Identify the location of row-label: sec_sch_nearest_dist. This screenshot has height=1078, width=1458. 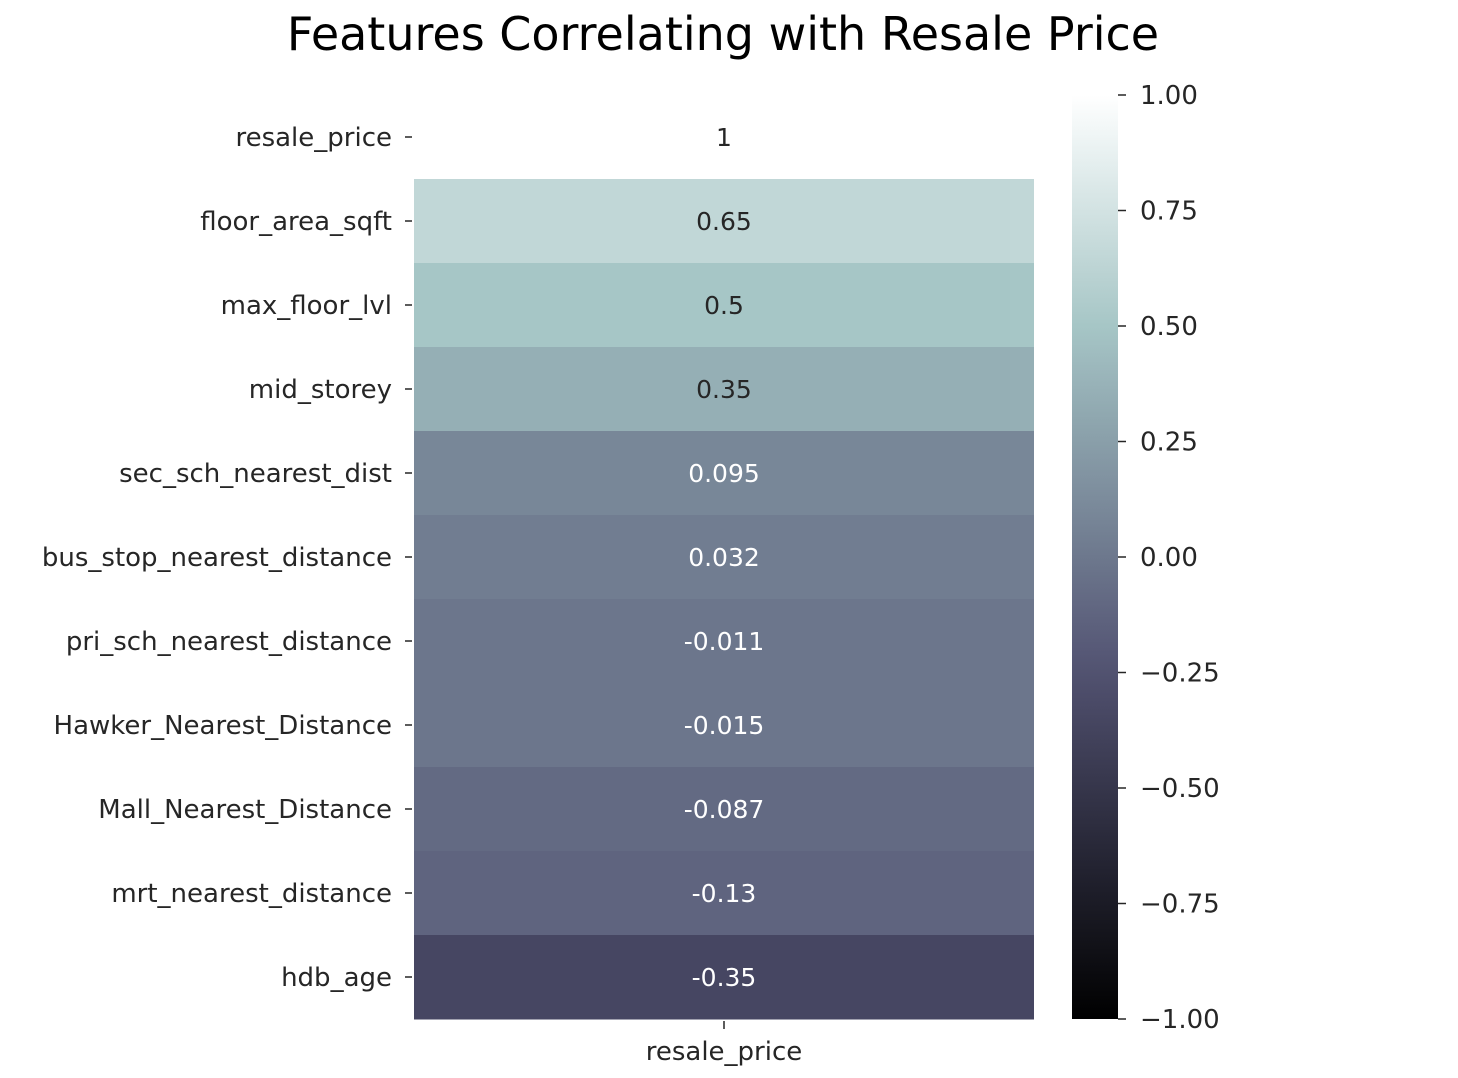
(255, 474).